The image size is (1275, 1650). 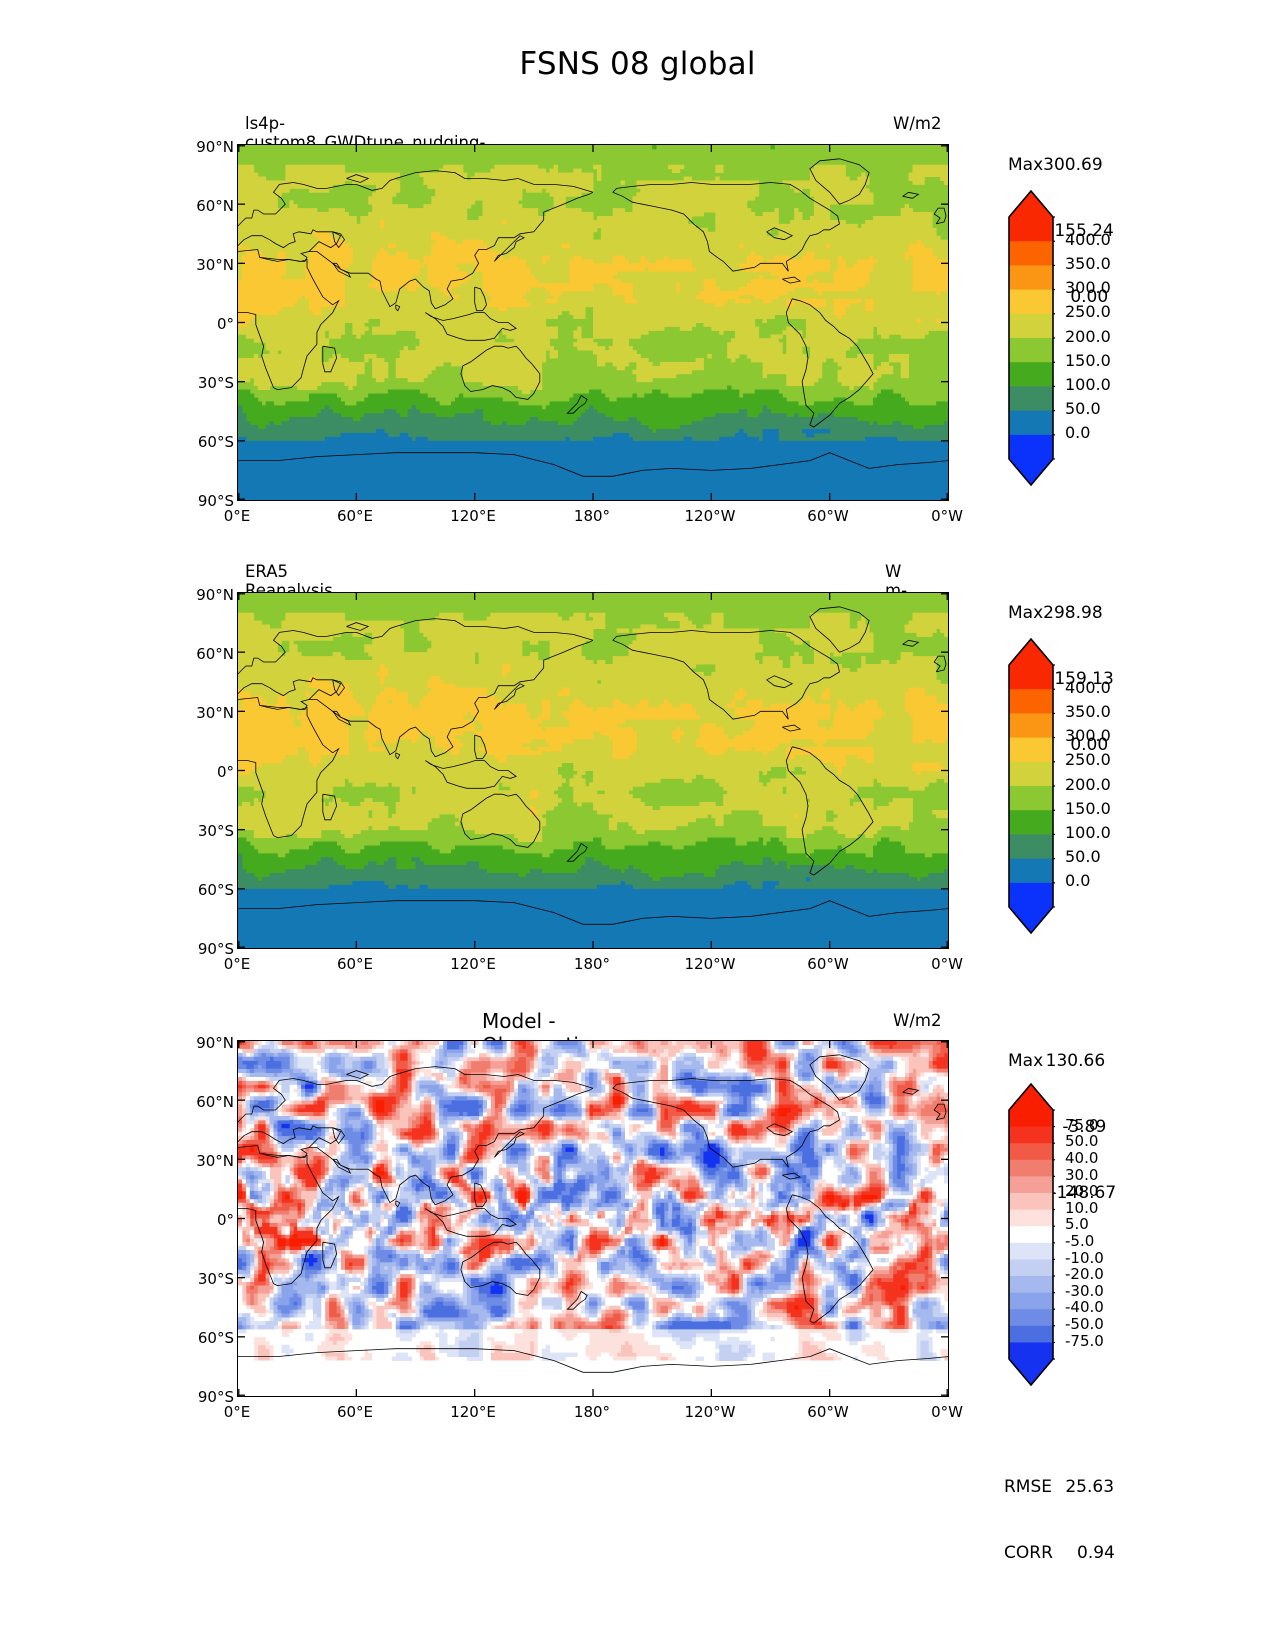 I want to click on stat-value: 300.69, so click(x=1073, y=165).